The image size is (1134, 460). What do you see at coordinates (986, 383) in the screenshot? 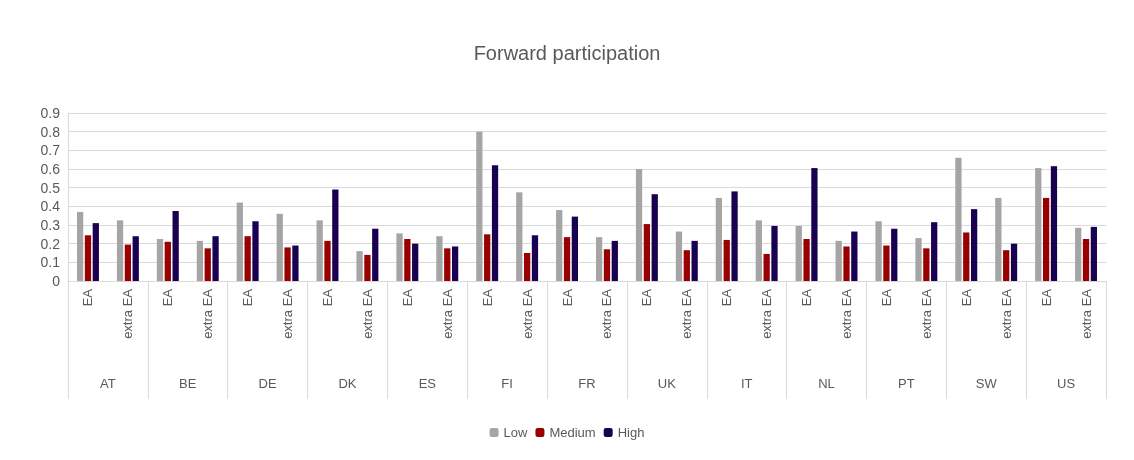
I see `text: SW` at bounding box center [986, 383].